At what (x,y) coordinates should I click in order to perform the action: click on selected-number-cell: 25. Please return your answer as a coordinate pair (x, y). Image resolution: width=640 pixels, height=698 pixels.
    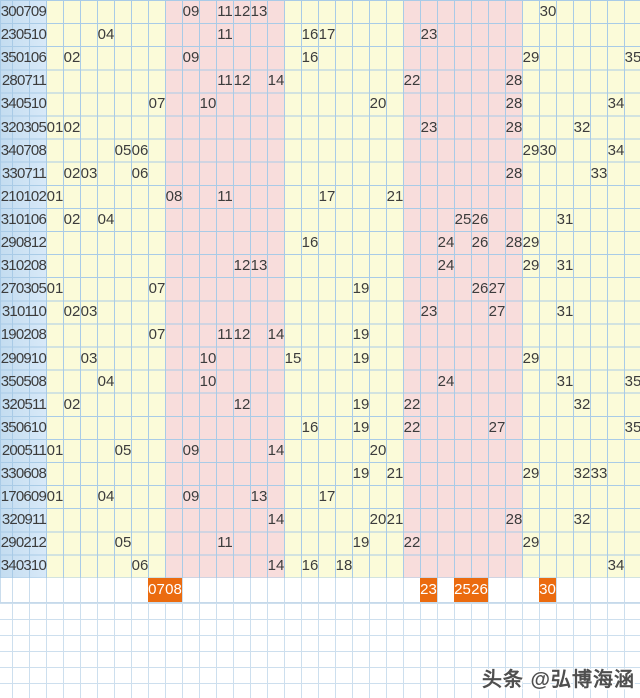
    Looking at the image, I should click on (462, 590).